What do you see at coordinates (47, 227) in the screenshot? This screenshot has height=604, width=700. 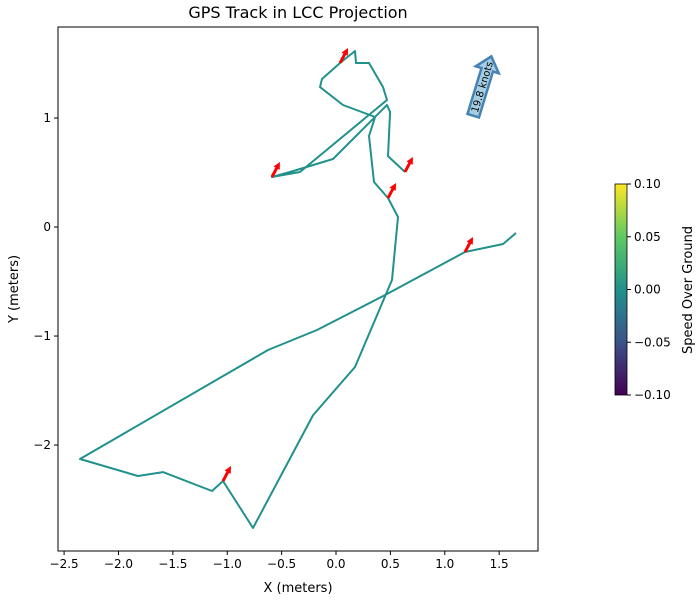 I see `y-tick-label: 0` at bounding box center [47, 227].